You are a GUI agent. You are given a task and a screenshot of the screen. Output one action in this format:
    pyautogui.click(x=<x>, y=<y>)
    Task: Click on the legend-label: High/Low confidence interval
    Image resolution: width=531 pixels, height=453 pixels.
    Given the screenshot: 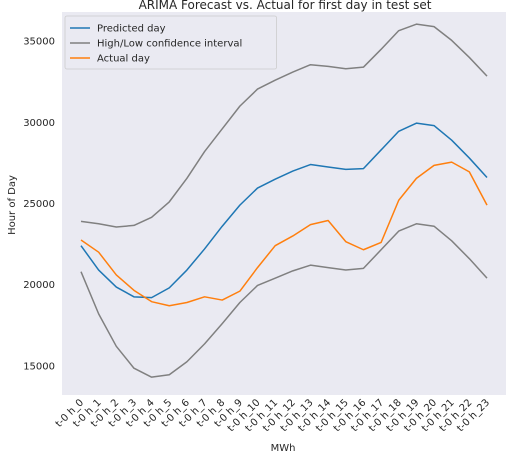 What is the action you would take?
    pyautogui.click(x=169, y=44)
    